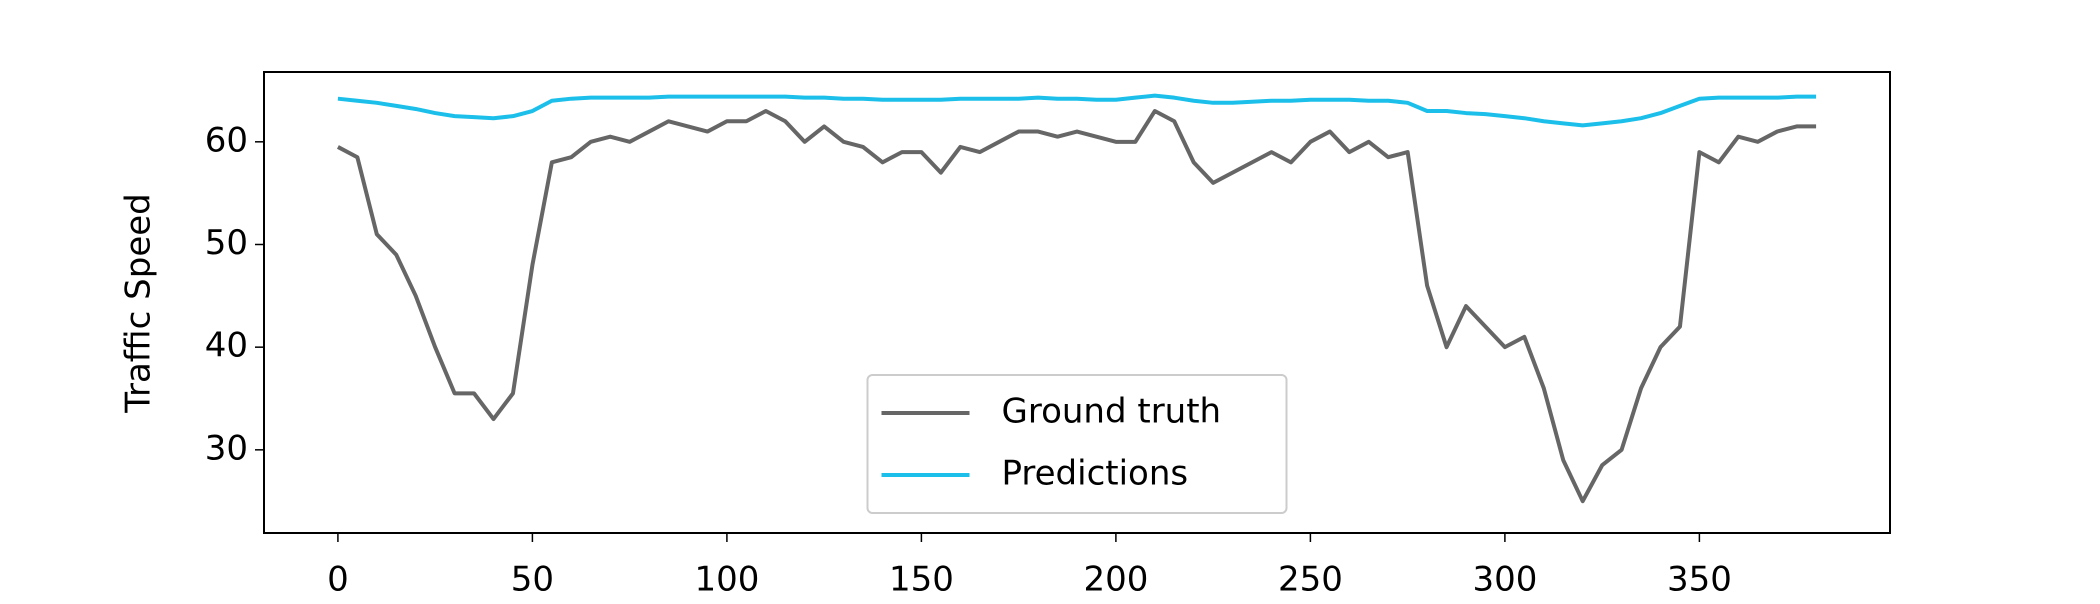  Describe the element at coordinates (726, 580) in the screenshot. I see `x-tick-label: 100` at that location.